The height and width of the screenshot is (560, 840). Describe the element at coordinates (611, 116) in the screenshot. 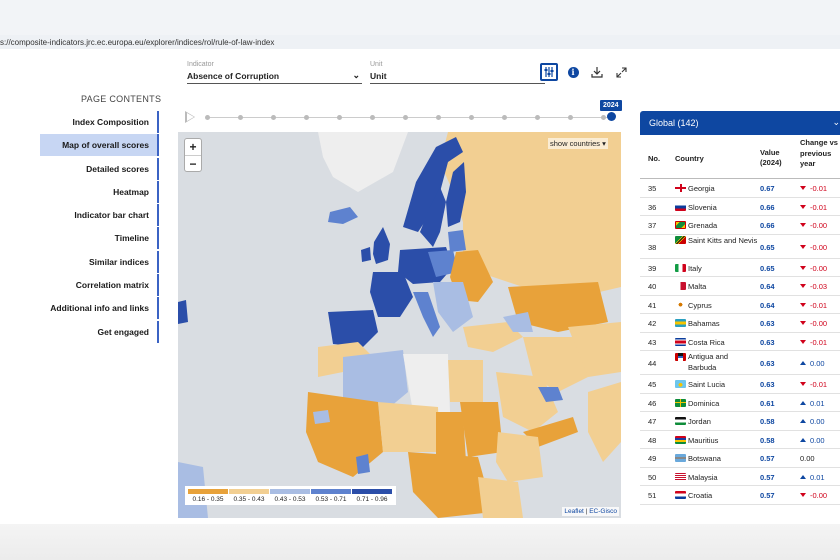

I see `timeline-handle` at that location.